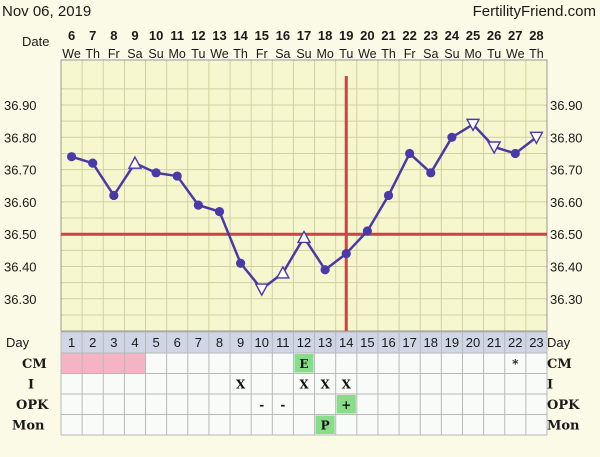 Image resolution: width=600 pixels, height=457 pixels. I want to click on day-number: 23, so click(536, 342).